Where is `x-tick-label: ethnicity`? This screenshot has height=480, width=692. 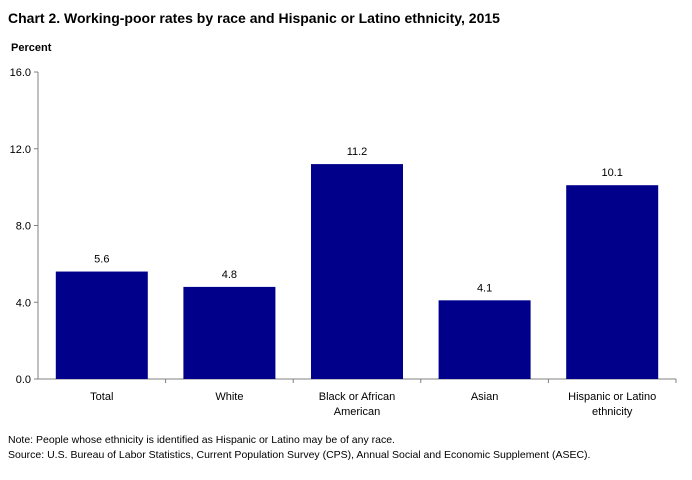 x-tick-label: ethnicity is located at coordinates (612, 412).